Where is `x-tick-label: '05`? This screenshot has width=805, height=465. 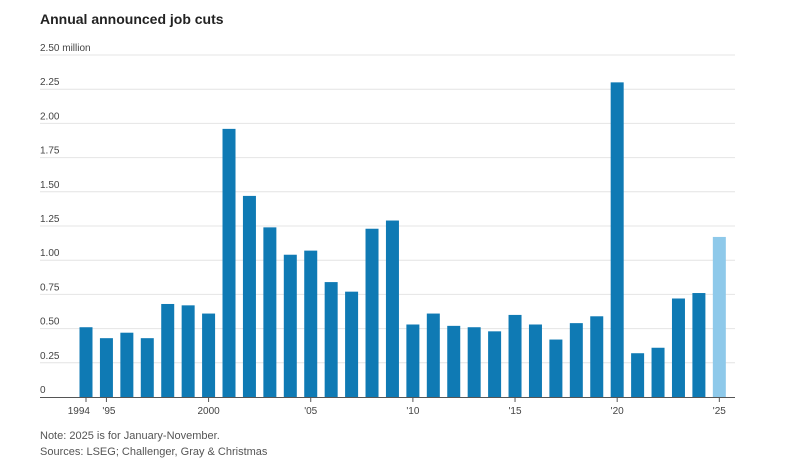
x-tick-label: '05 is located at coordinates (310, 411).